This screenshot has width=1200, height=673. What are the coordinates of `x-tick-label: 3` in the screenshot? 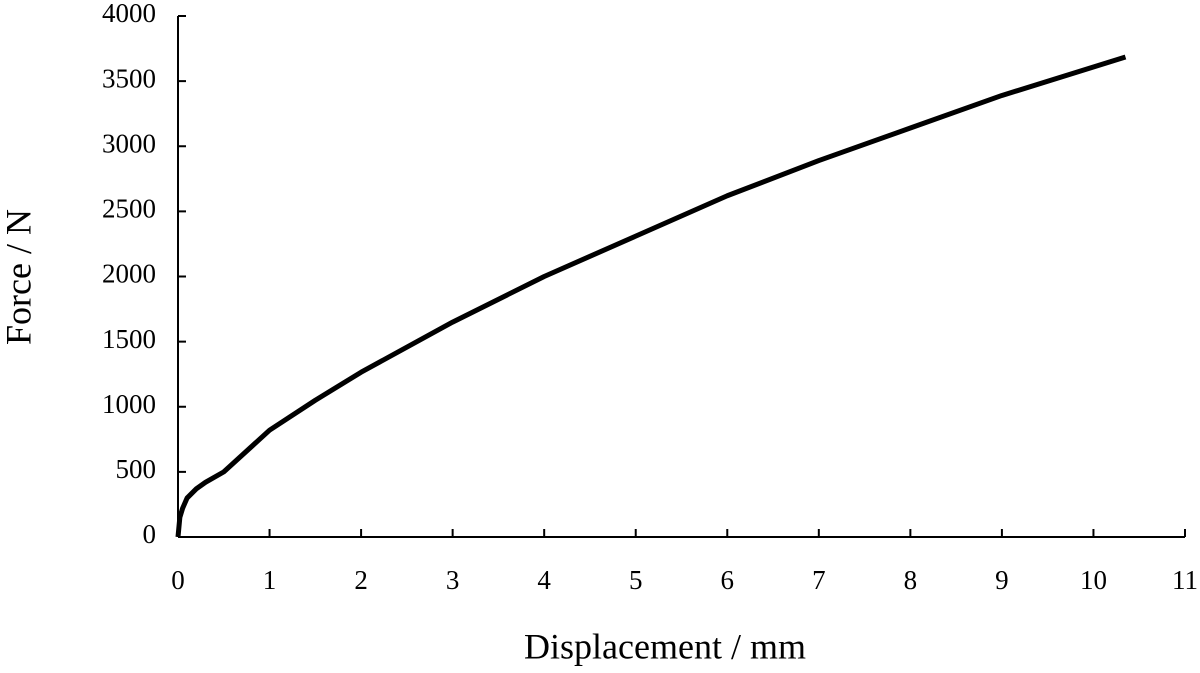 It's located at (453, 580).